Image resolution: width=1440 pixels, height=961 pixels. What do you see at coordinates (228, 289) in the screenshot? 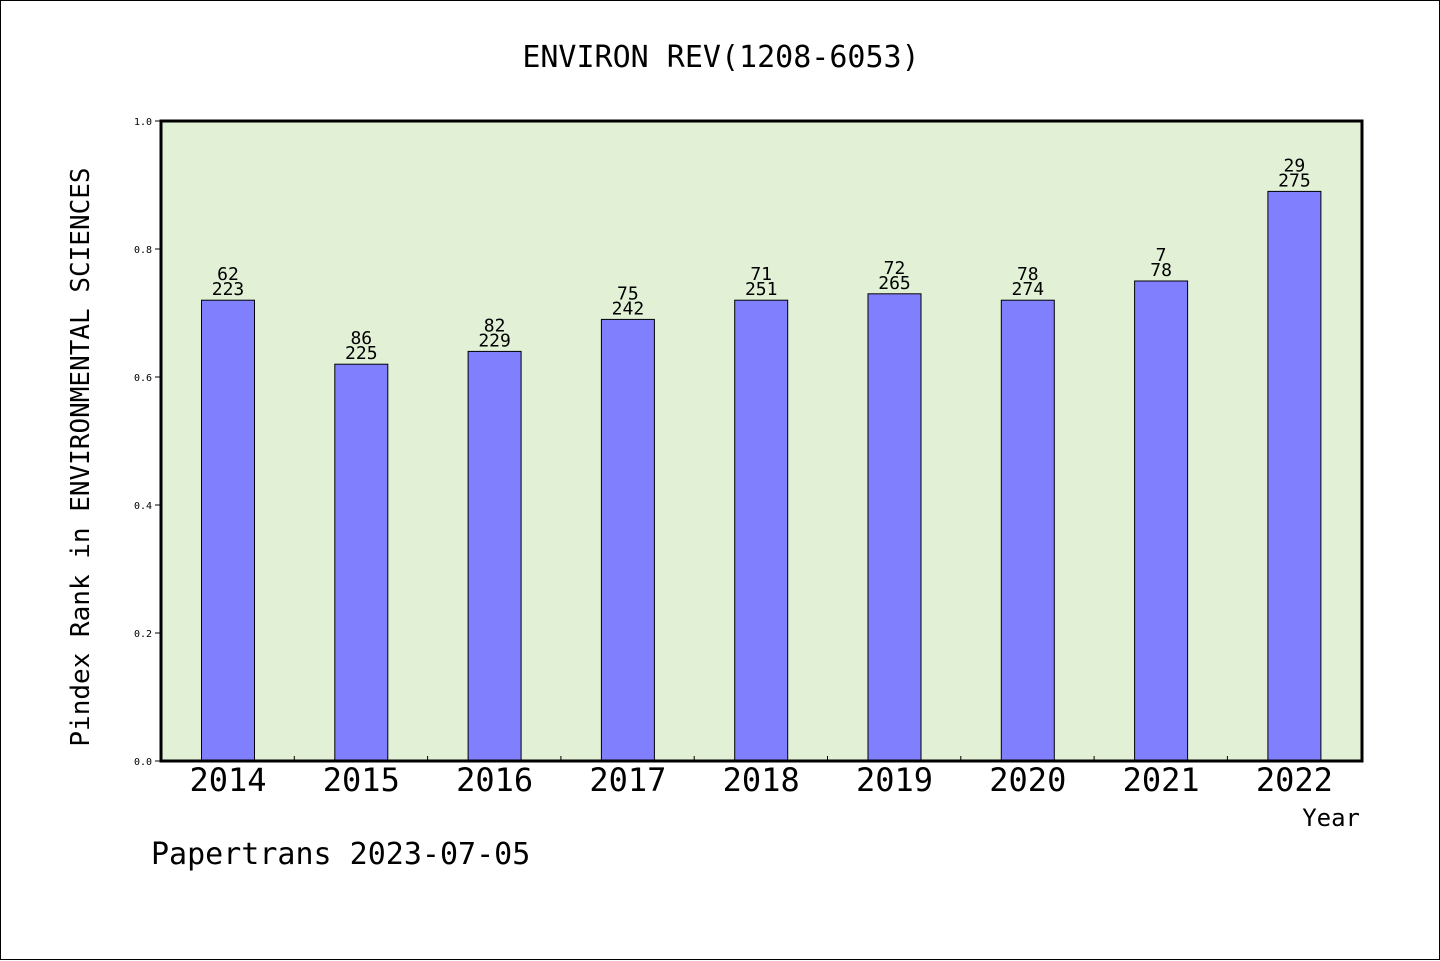
I see `bar-label-bottom-2014: 223` at bounding box center [228, 289].